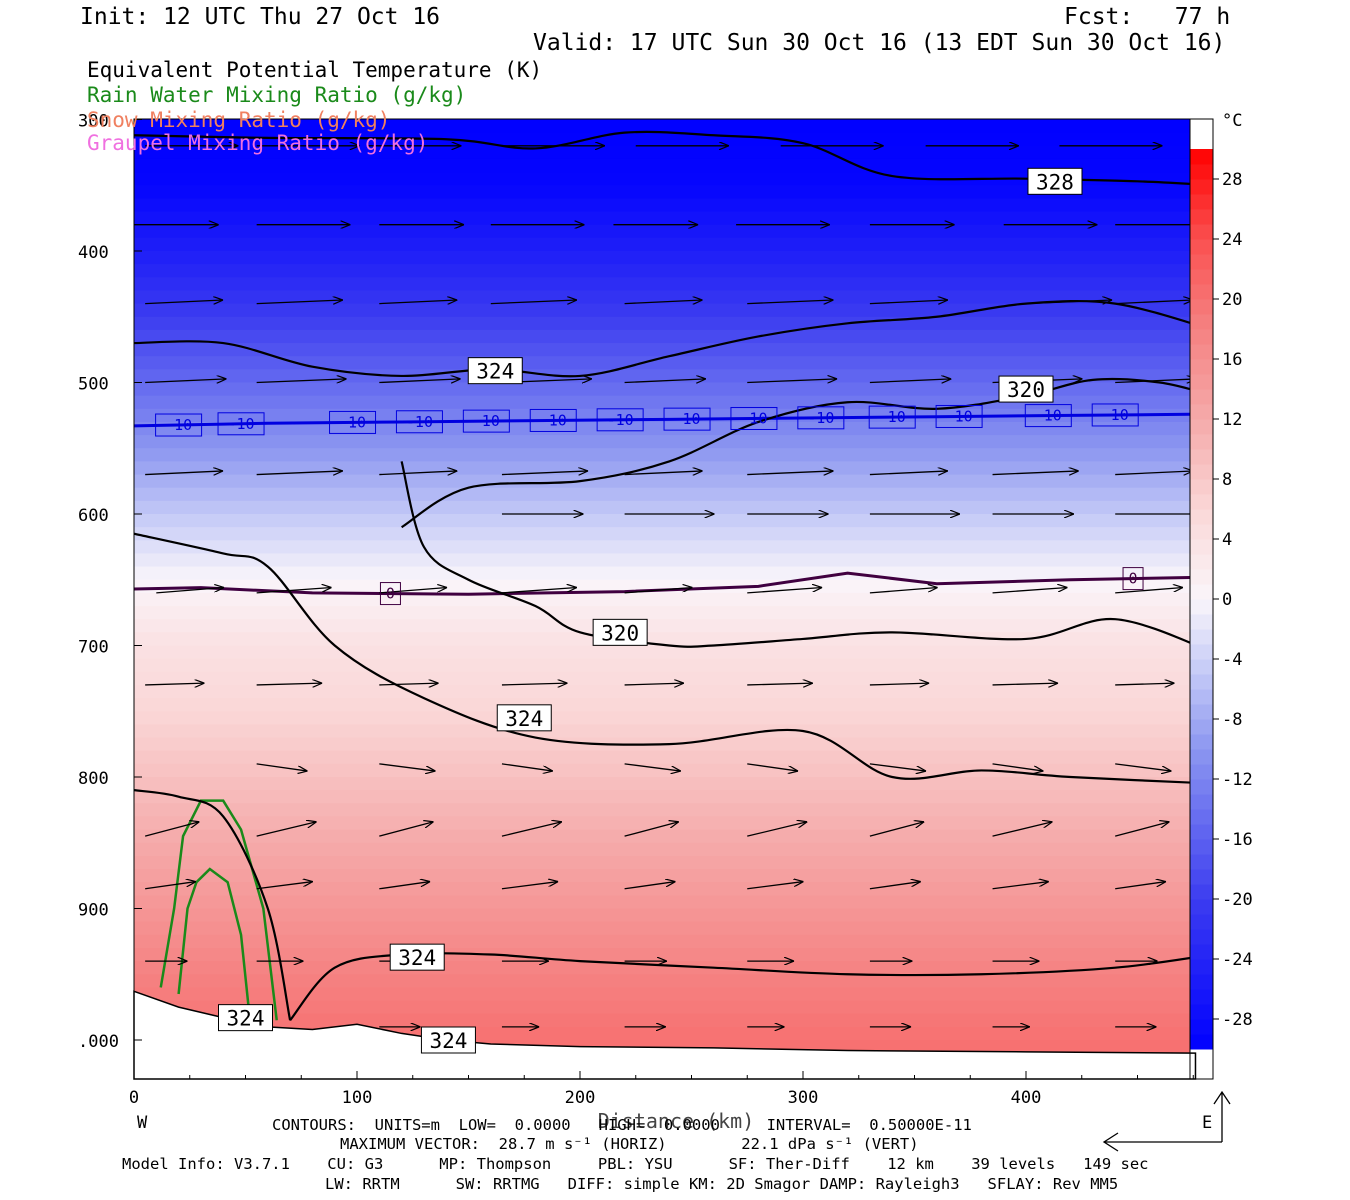  What do you see at coordinates (93, 516) in the screenshot?
I see `y-tick-label: 600` at bounding box center [93, 516].